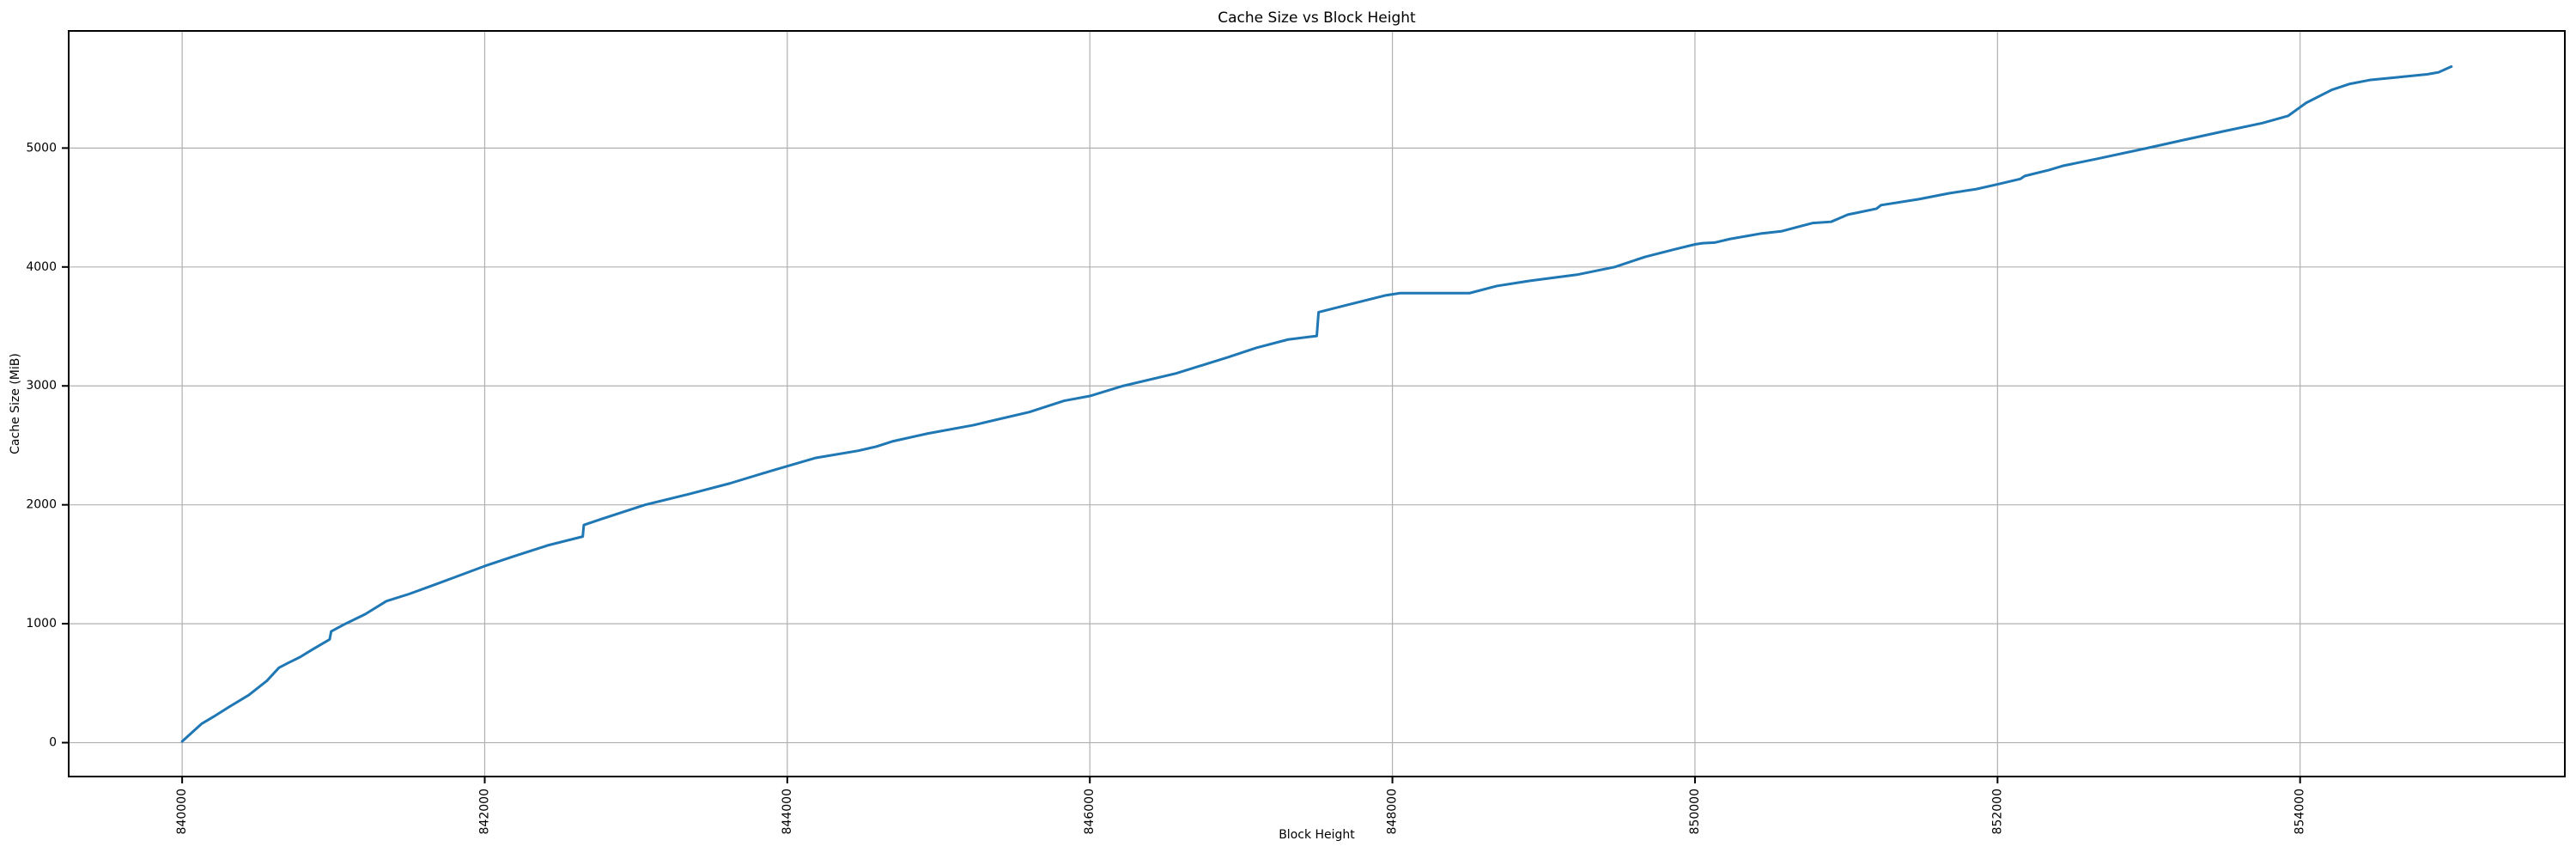  What do you see at coordinates (1090, 811) in the screenshot?
I see `x-tick-label: 846000` at bounding box center [1090, 811].